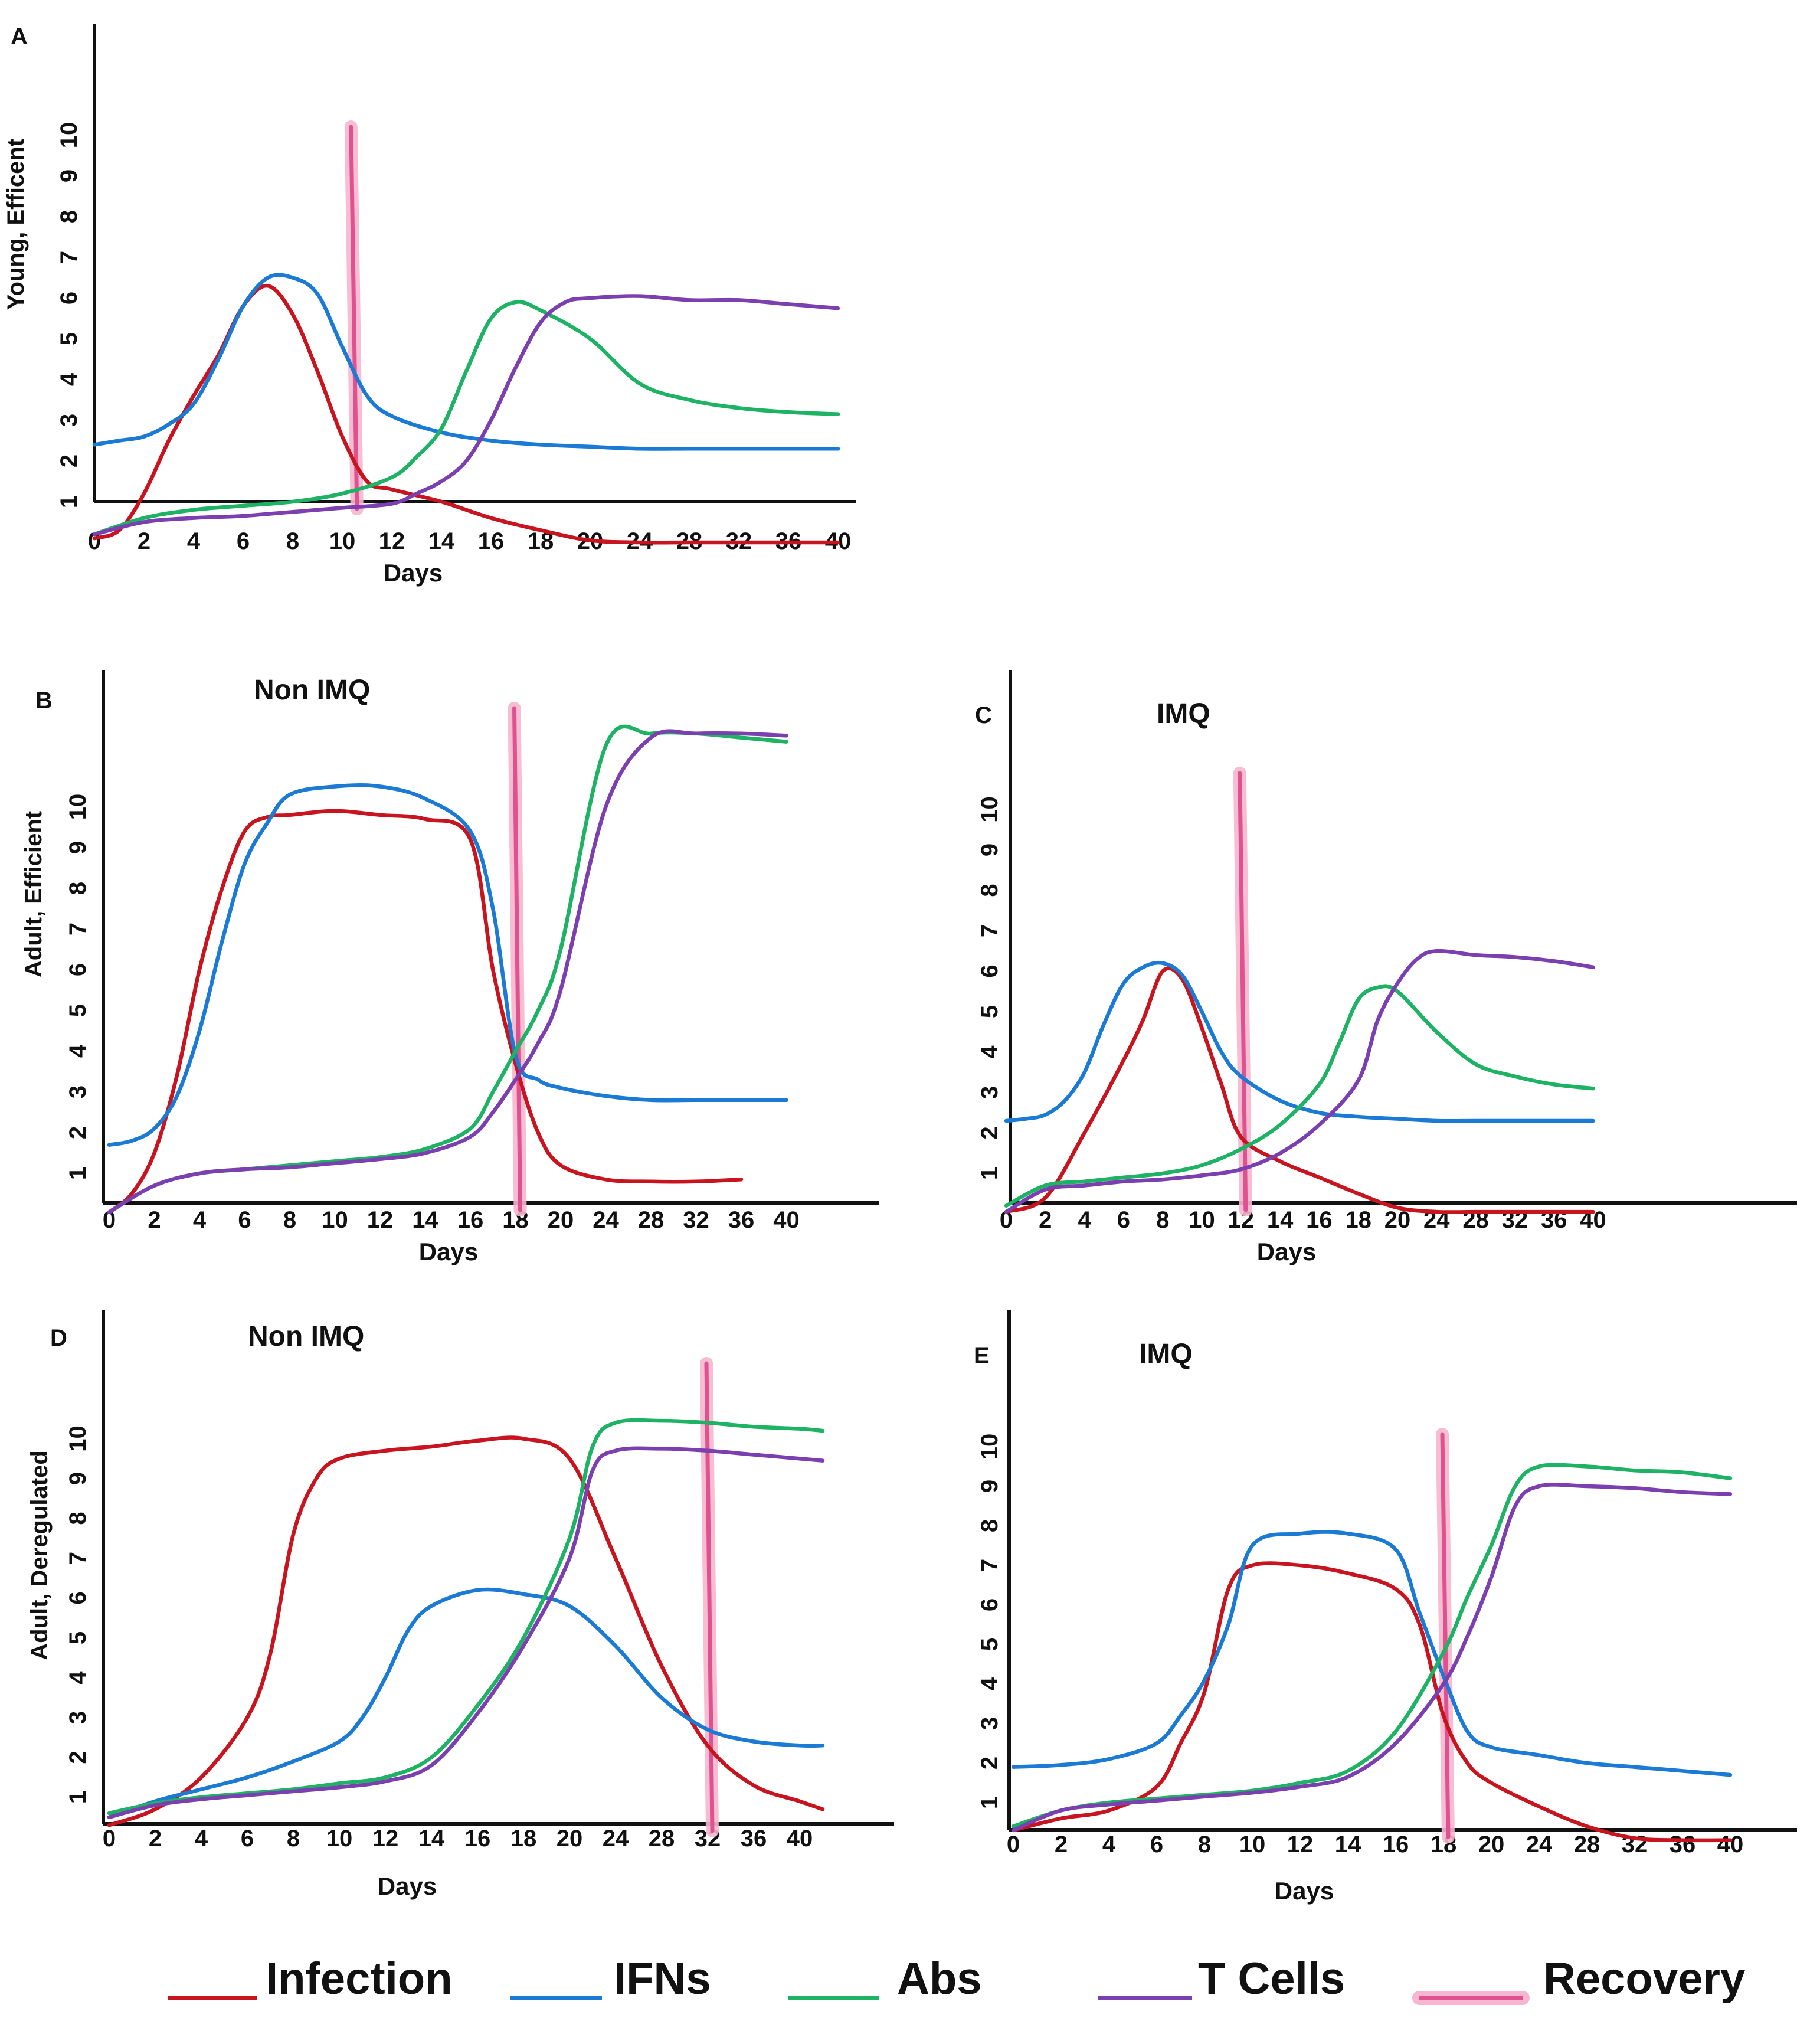 The width and height of the screenshot is (1820, 2031). What do you see at coordinates (787, 1220) in the screenshot?
I see `x-tick-label: 40` at bounding box center [787, 1220].